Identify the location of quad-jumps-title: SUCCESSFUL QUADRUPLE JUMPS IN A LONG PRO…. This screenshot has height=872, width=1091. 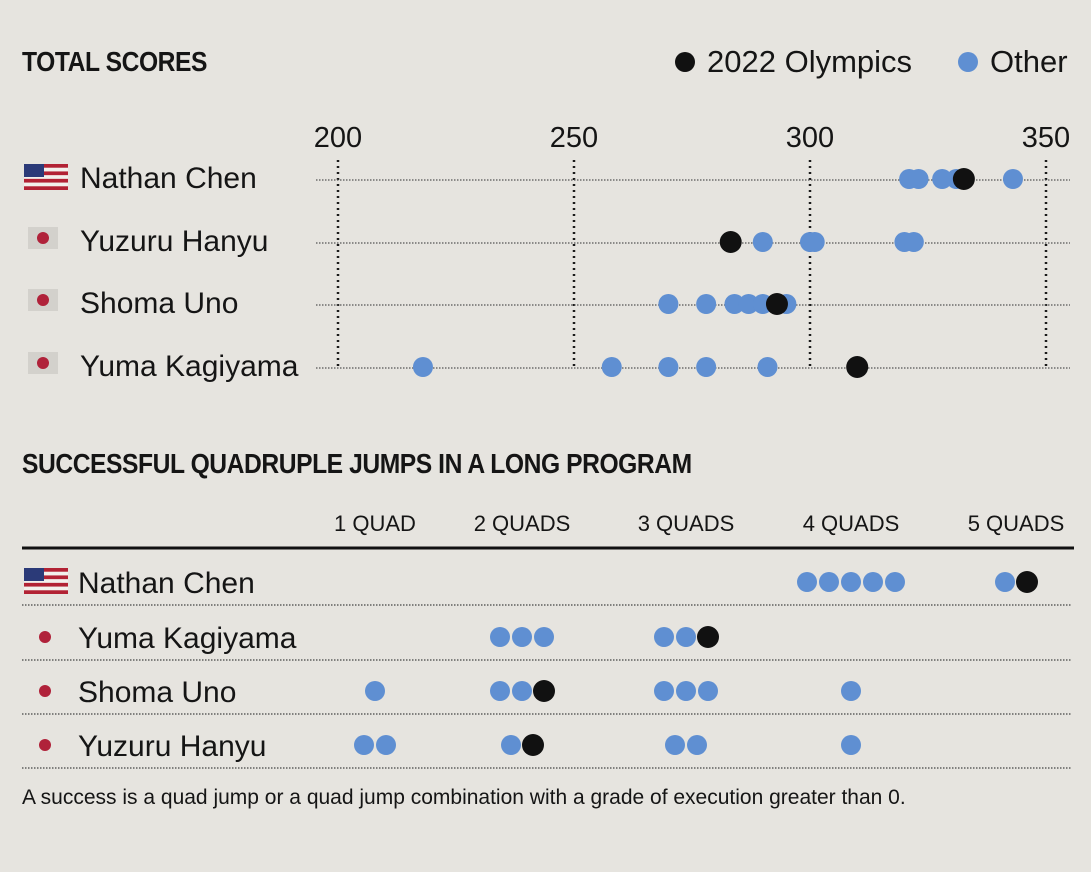
(357, 463).